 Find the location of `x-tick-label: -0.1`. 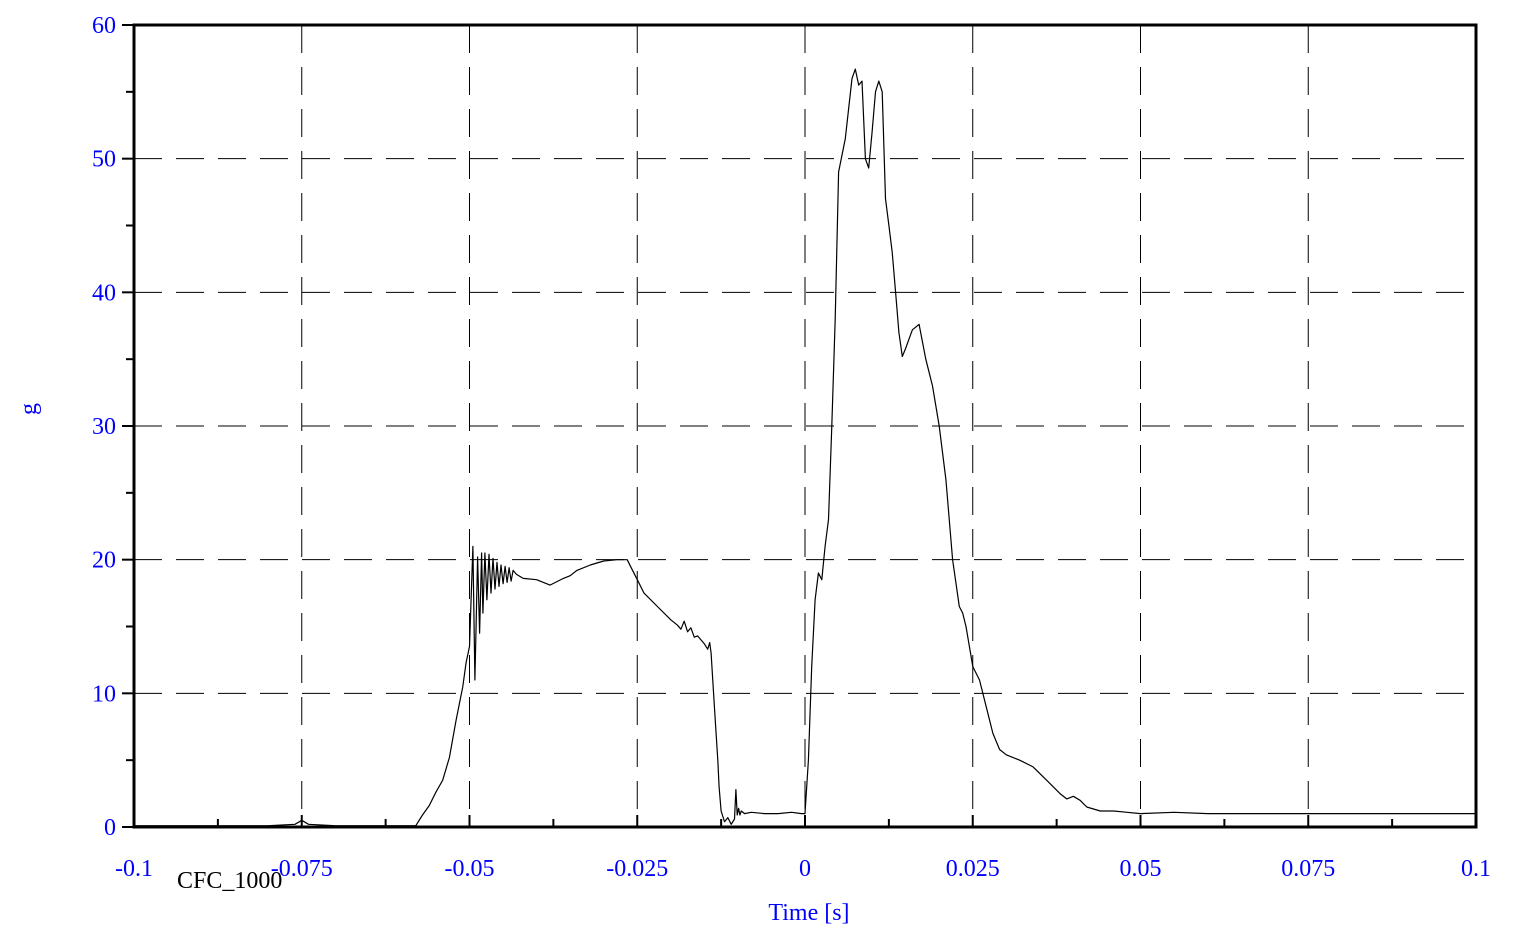

x-tick-label: -0.1 is located at coordinates (134, 869).